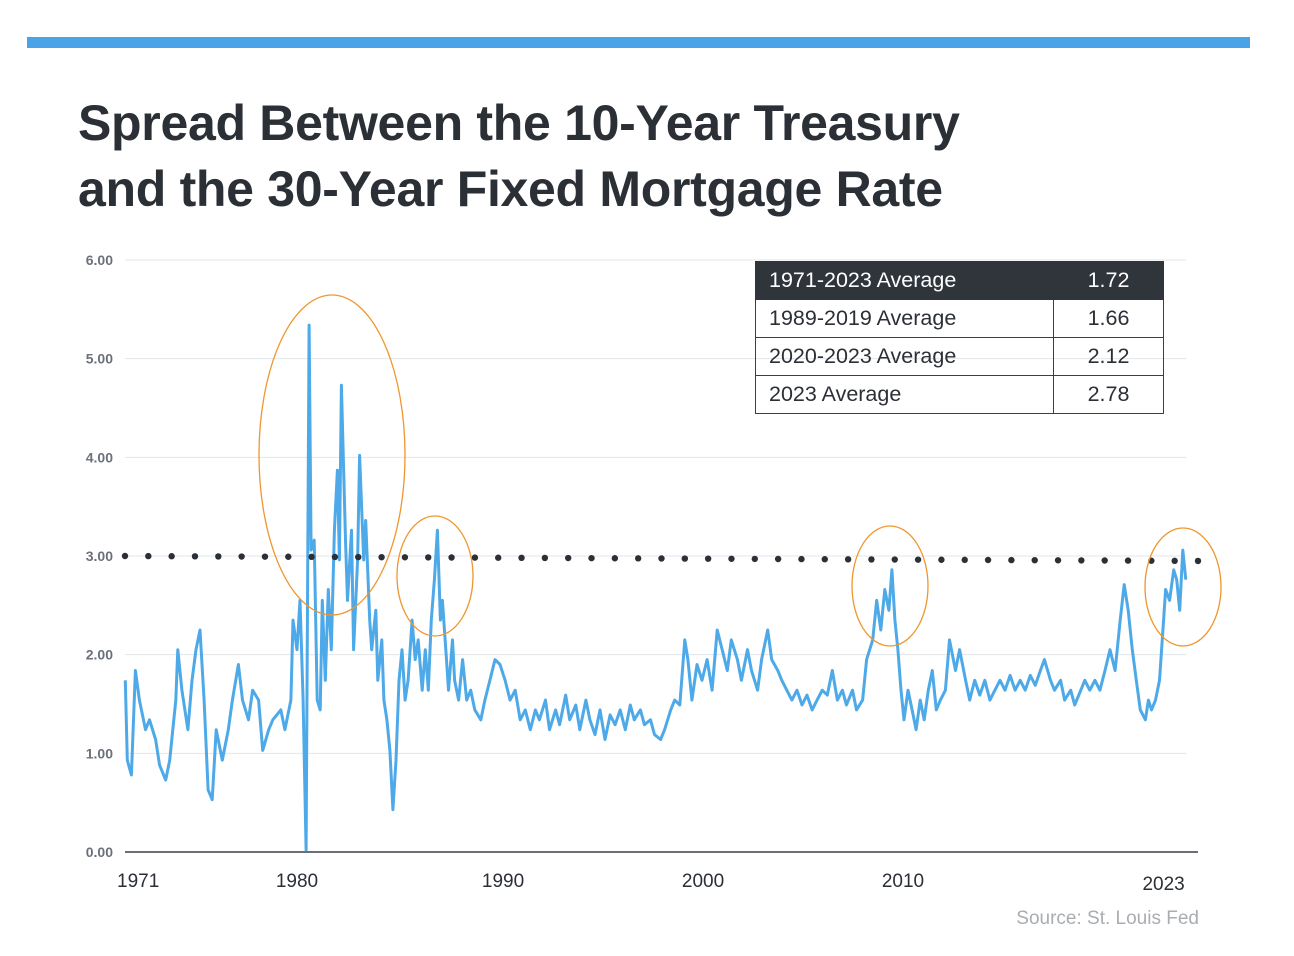  What do you see at coordinates (1107, 918) in the screenshot?
I see `source-note: Source: St. Louis Fed` at bounding box center [1107, 918].